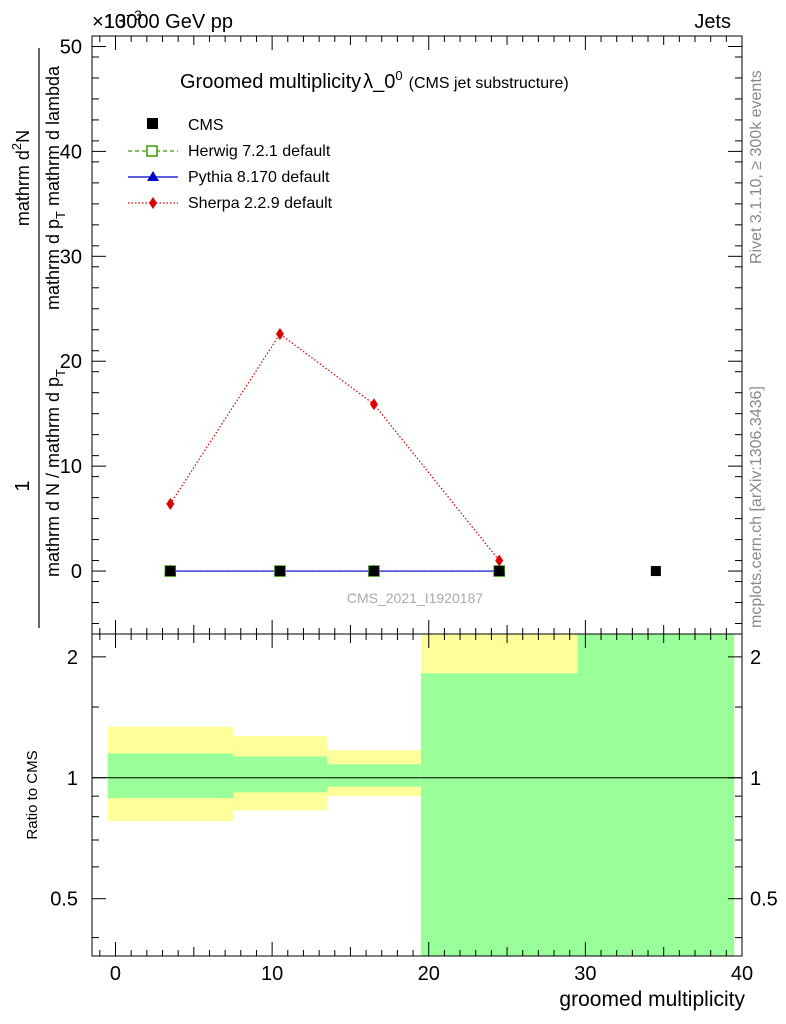 Image resolution: width=786 pixels, height=1024 pixels. Describe the element at coordinates (64, 900) in the screenshot. I see `ratio-y-tick-label-left: 0.5` at that location.